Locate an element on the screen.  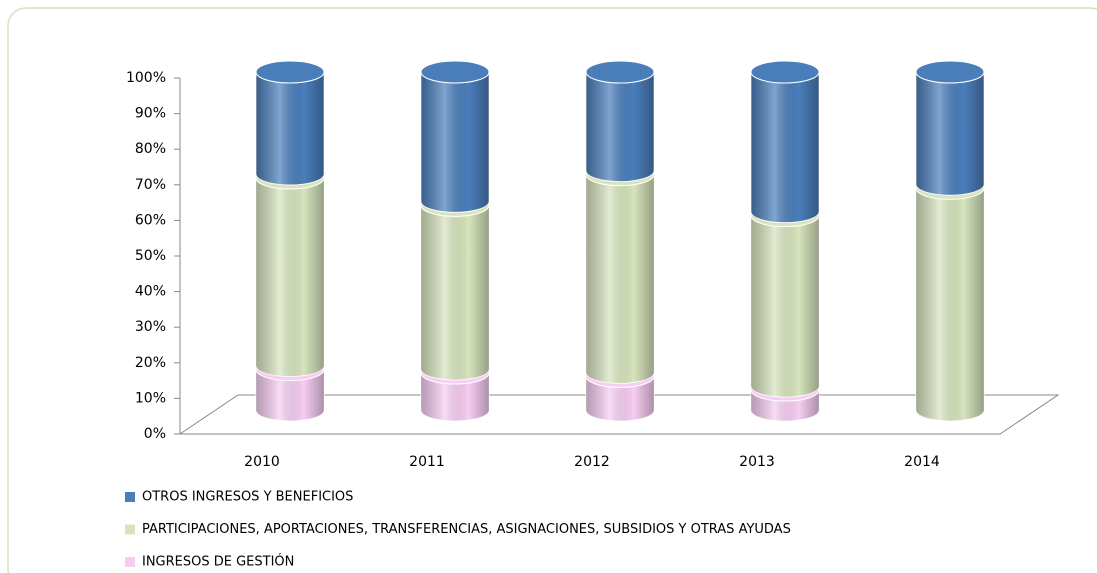
legend-label: OTROS INGRESOS Y BENEFICIOS is located at coordinates (247, 497).